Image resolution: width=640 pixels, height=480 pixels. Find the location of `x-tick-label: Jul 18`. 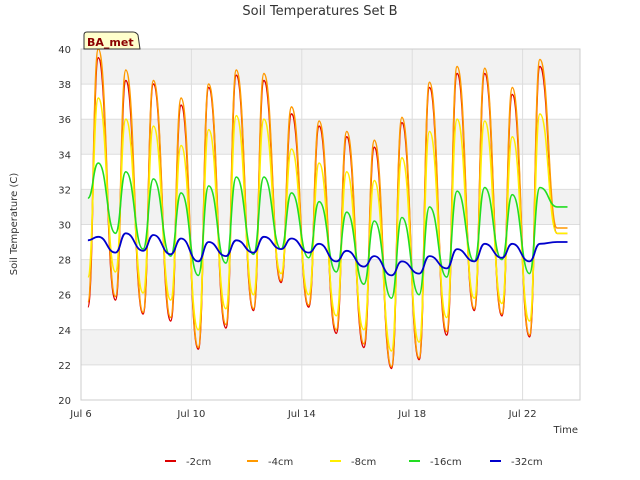

x-tick-label: Jul 18 is located at coordinates (411, 414).